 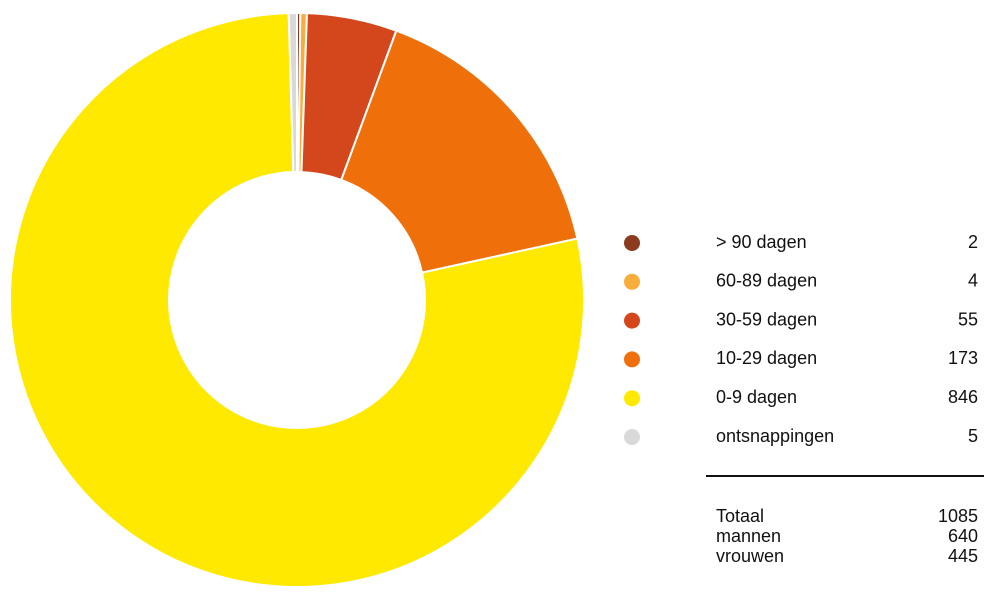 What do you see at coordinates (766, 358) in the screenshot?
I see `legend-label: 10-29 dagen` at bounding box center [766, 358].